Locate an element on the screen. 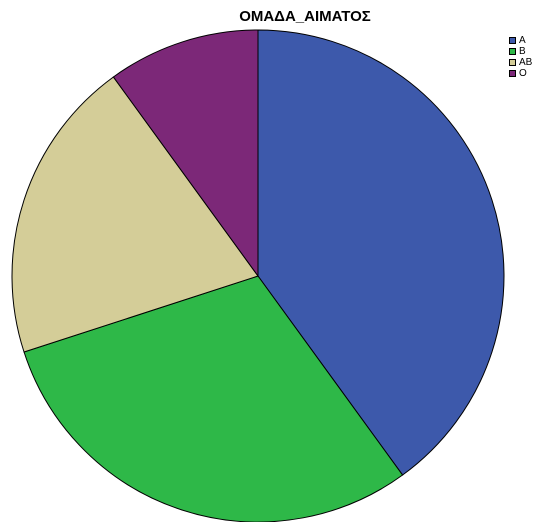 This screenshot has width=538, height=522. legend-label: AB is located at coordinates (526, 62).